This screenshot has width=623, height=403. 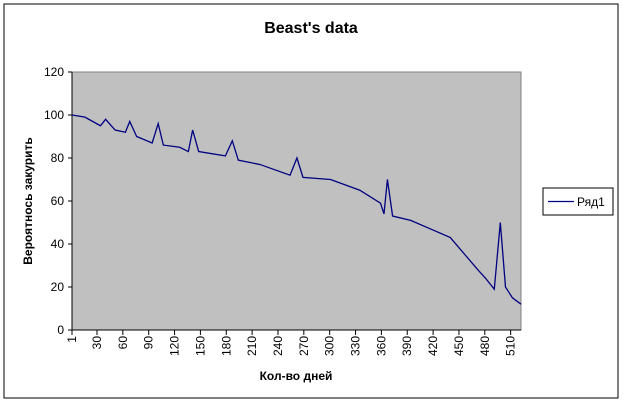 What do you see at coordinates (54, 72) in the screenshot?
I see `y-tick-label: 120` at bounding box center [54, 72].